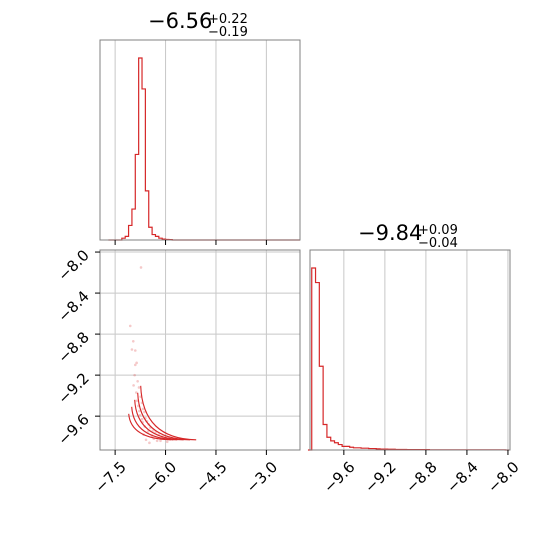 The width and height of the screenshot is (550, 550). What do you see at coordinates (211, 477) in the screenshot?
I see `x-tick-label: −4.5` at bounding box center [211, 477].